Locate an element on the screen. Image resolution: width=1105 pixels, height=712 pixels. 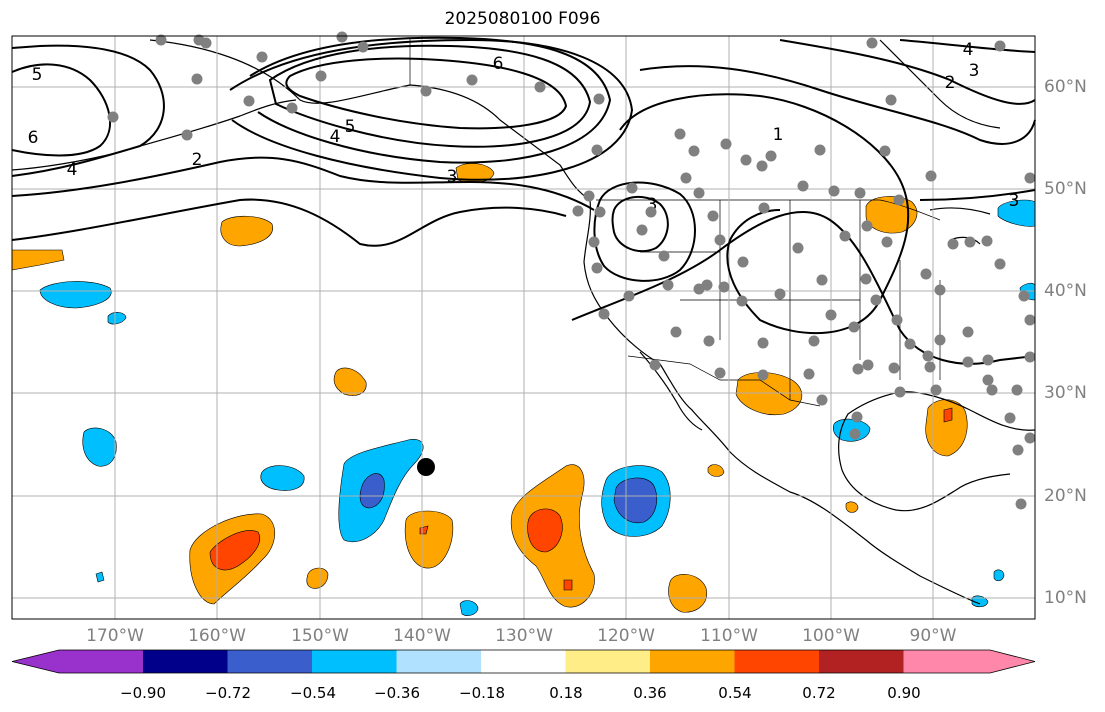
map-title: 2025080100 F096 is located at coordinates (522, 19).